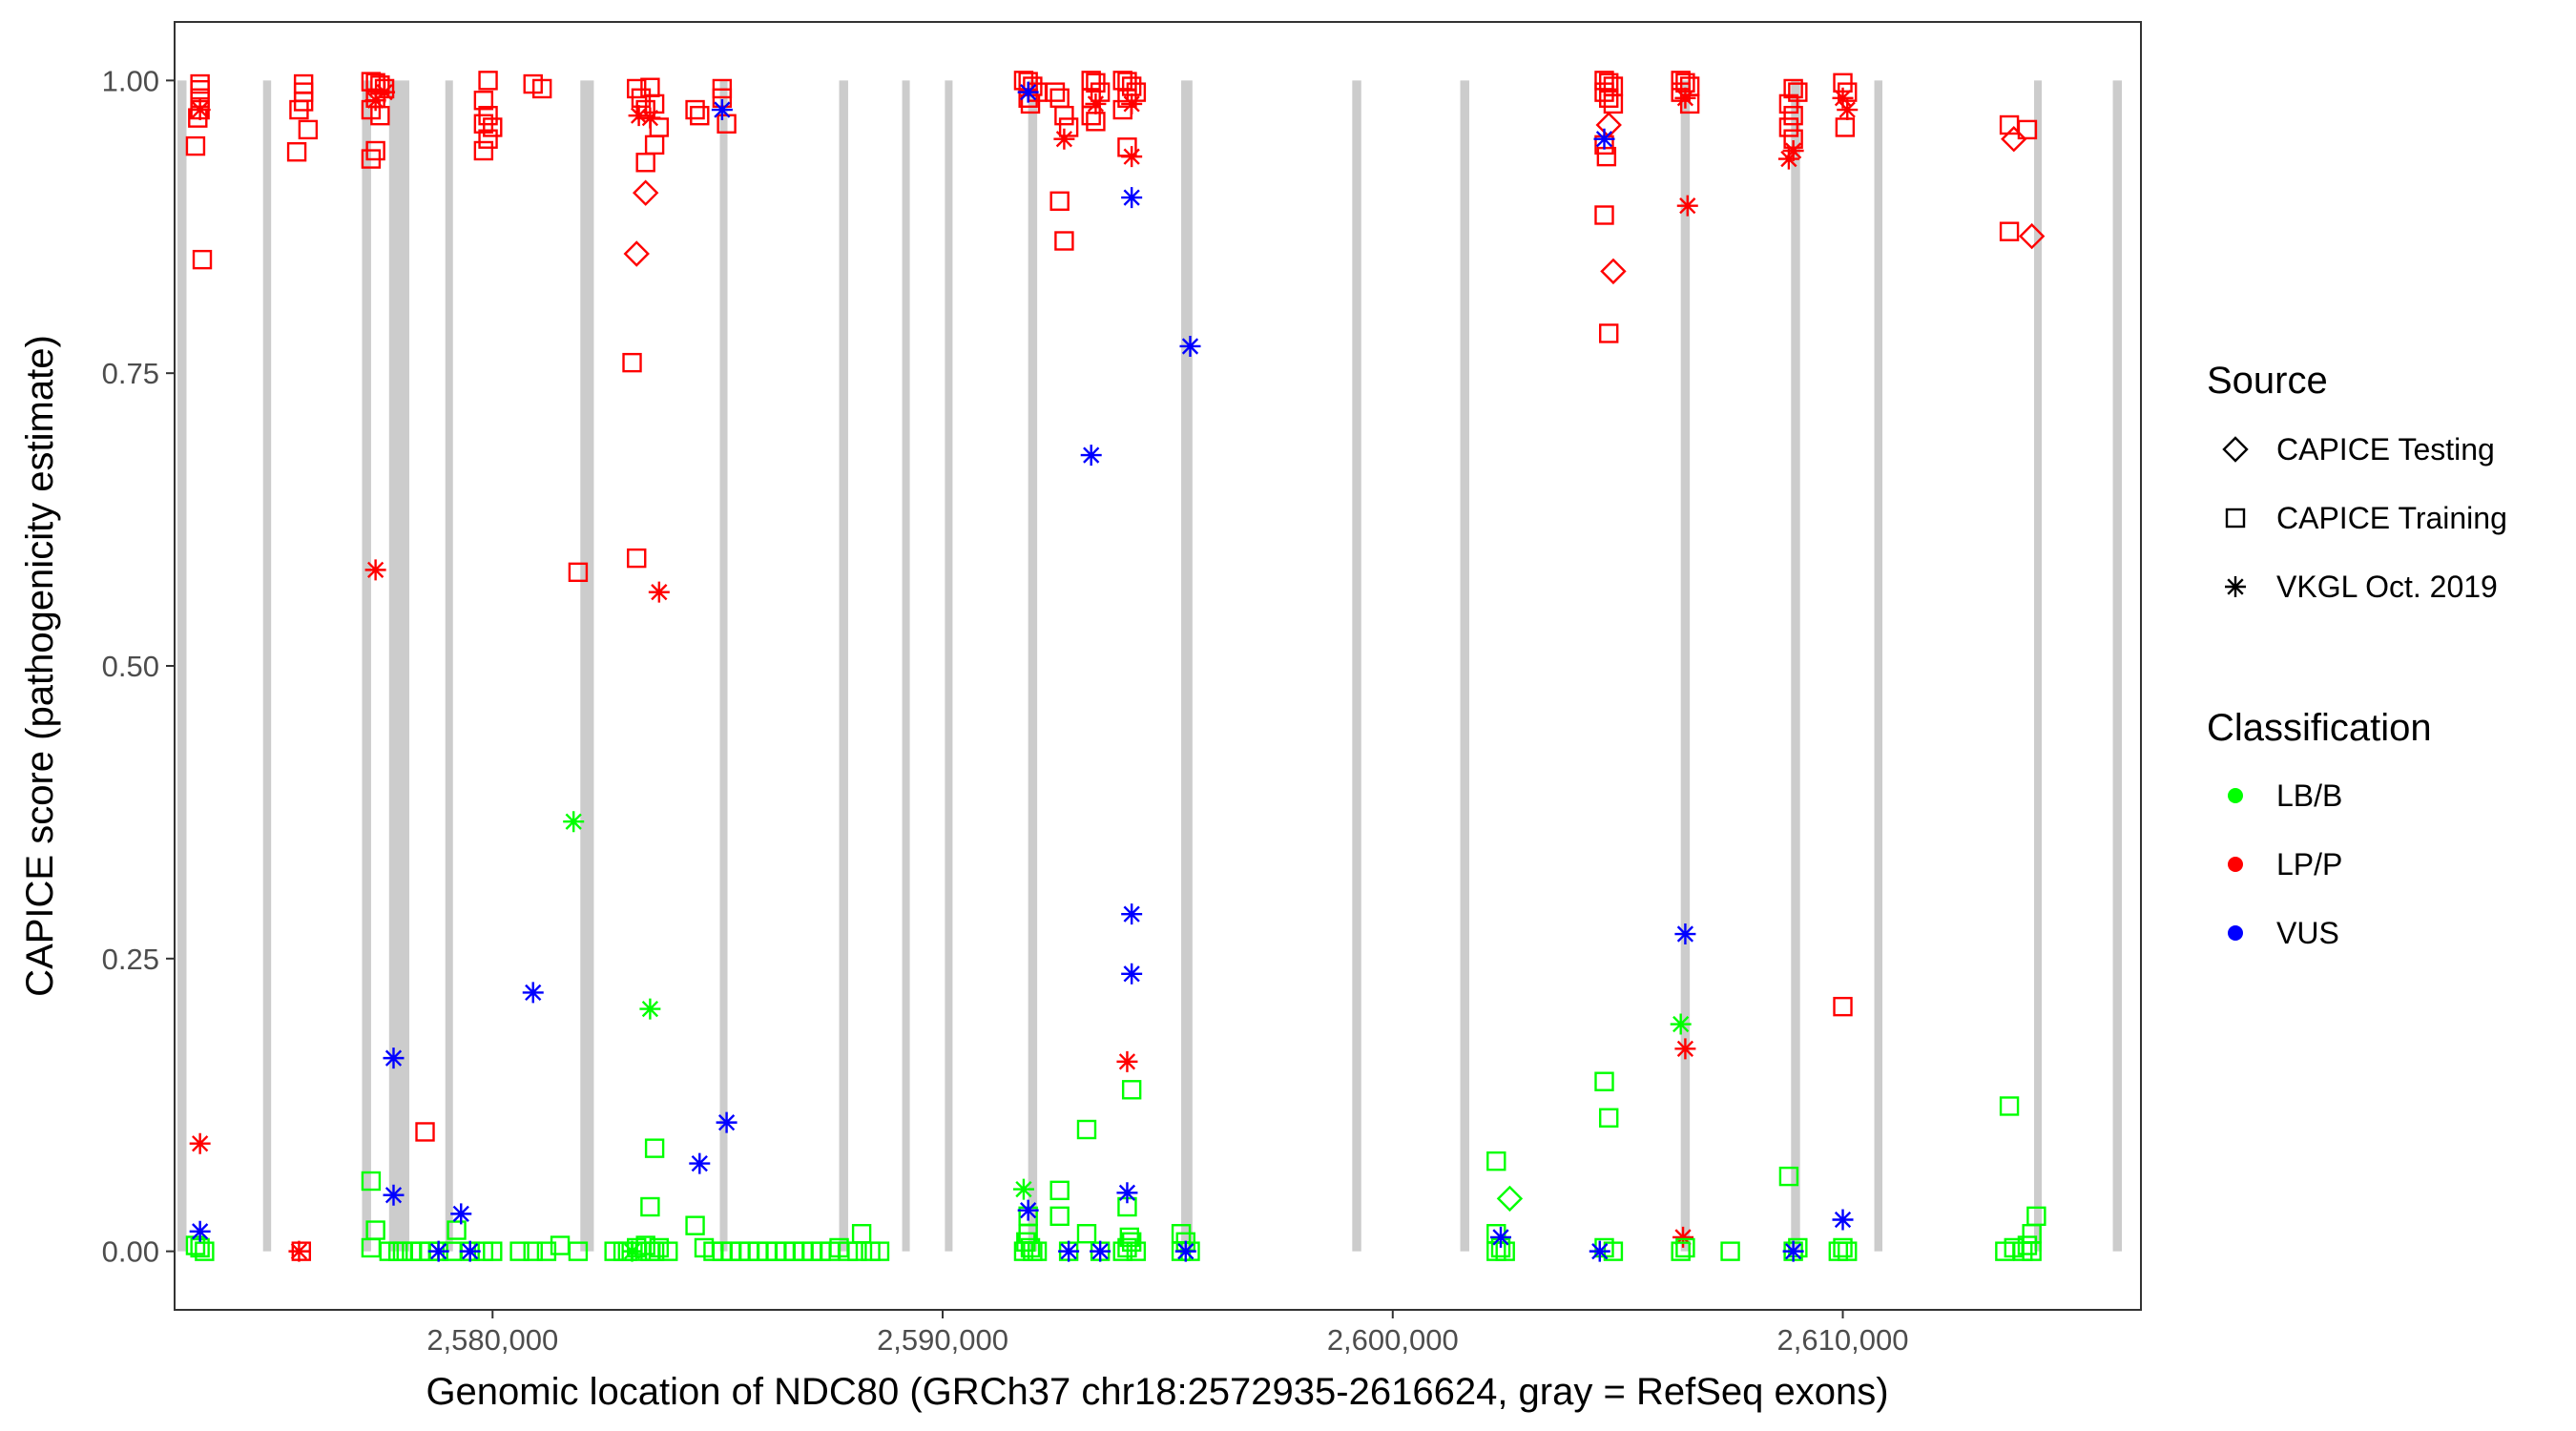  I want to click on x-tick-label: 2,600,000, so click(1393, 1340).